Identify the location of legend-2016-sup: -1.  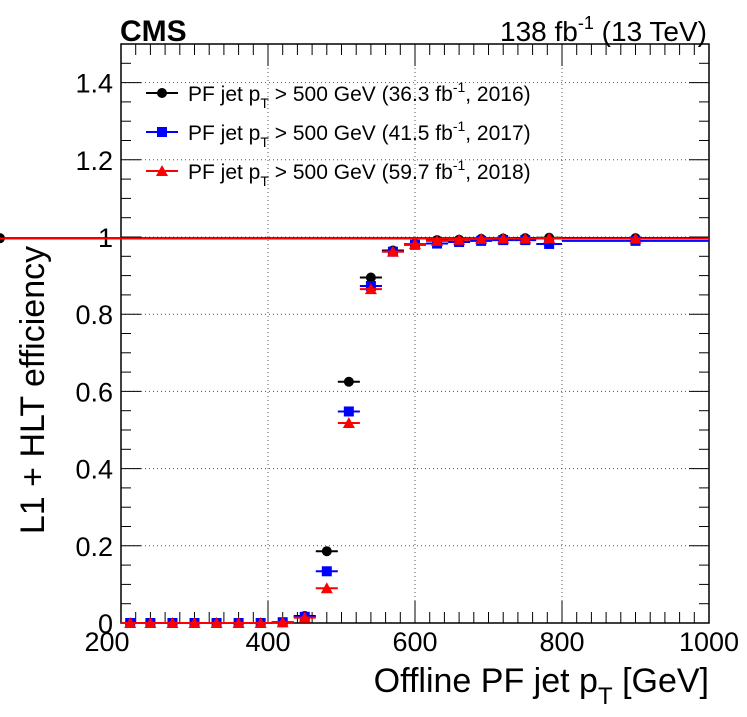
(459, 87).